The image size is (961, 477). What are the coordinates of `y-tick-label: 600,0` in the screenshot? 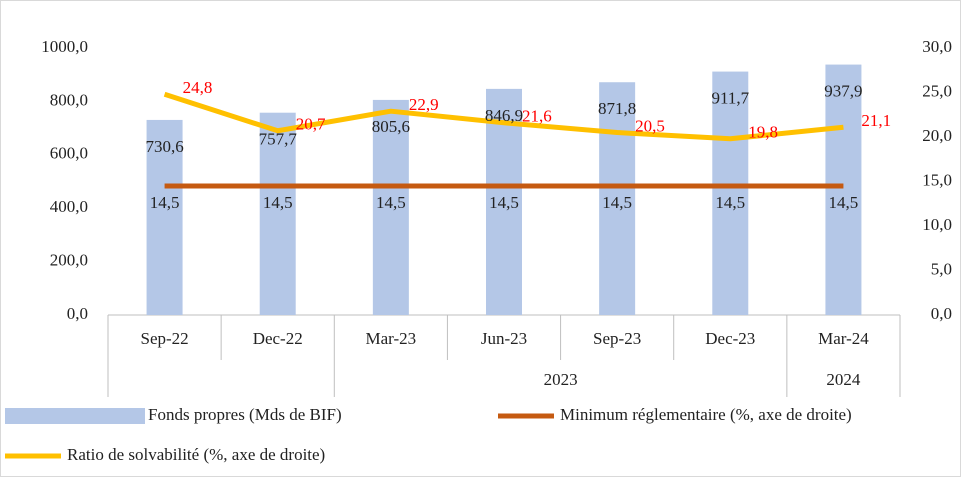 It's located at (69, 153).